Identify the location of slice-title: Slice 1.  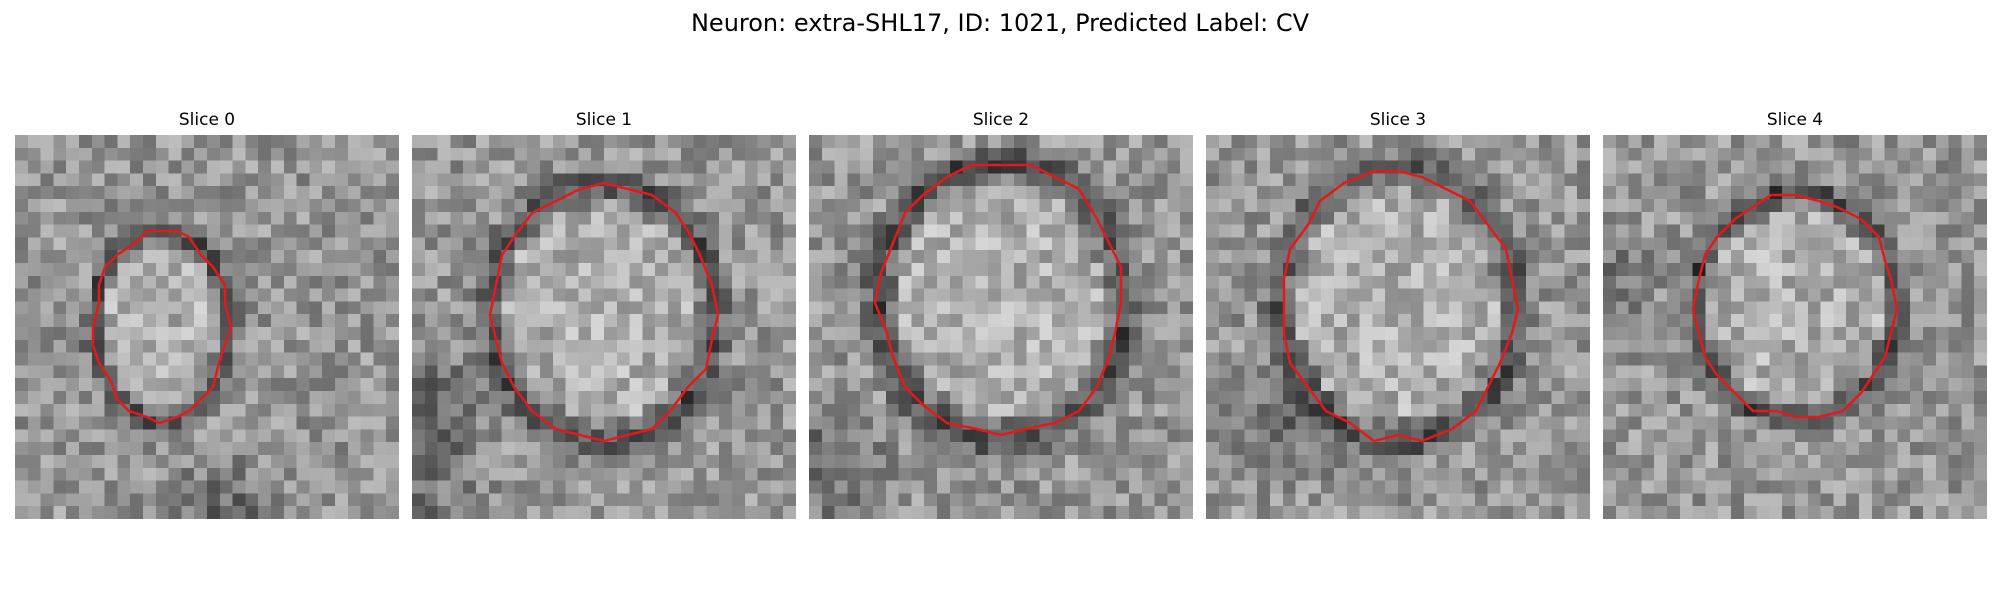
(604, 120).